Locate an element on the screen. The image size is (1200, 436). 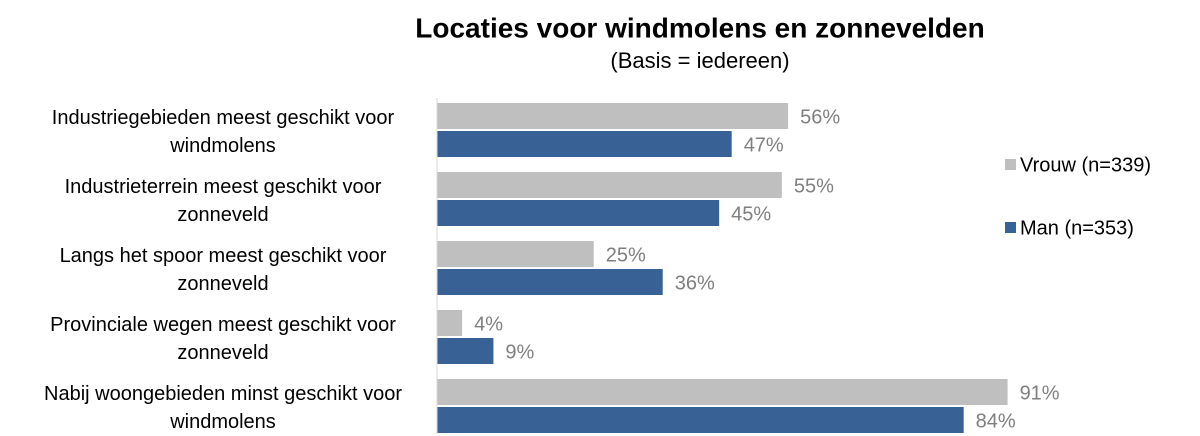
value-label: 4% is located at coordinates (488, 324).